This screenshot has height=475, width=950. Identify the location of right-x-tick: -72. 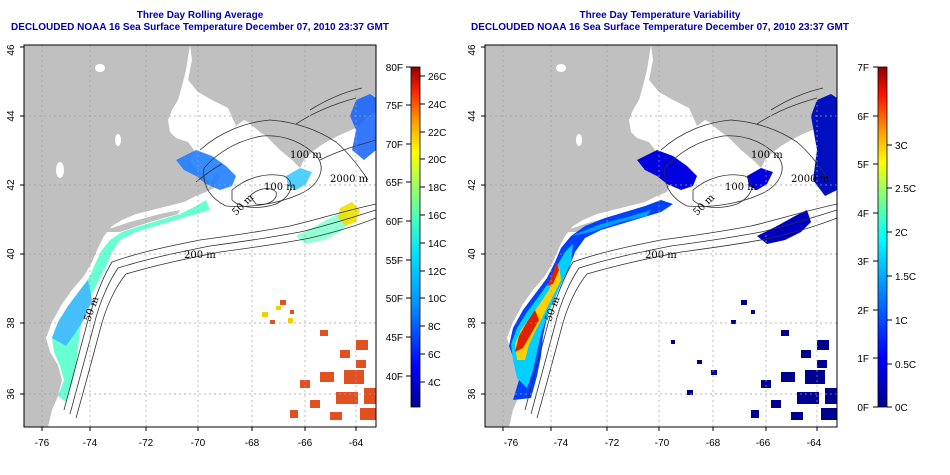
(612, 443).